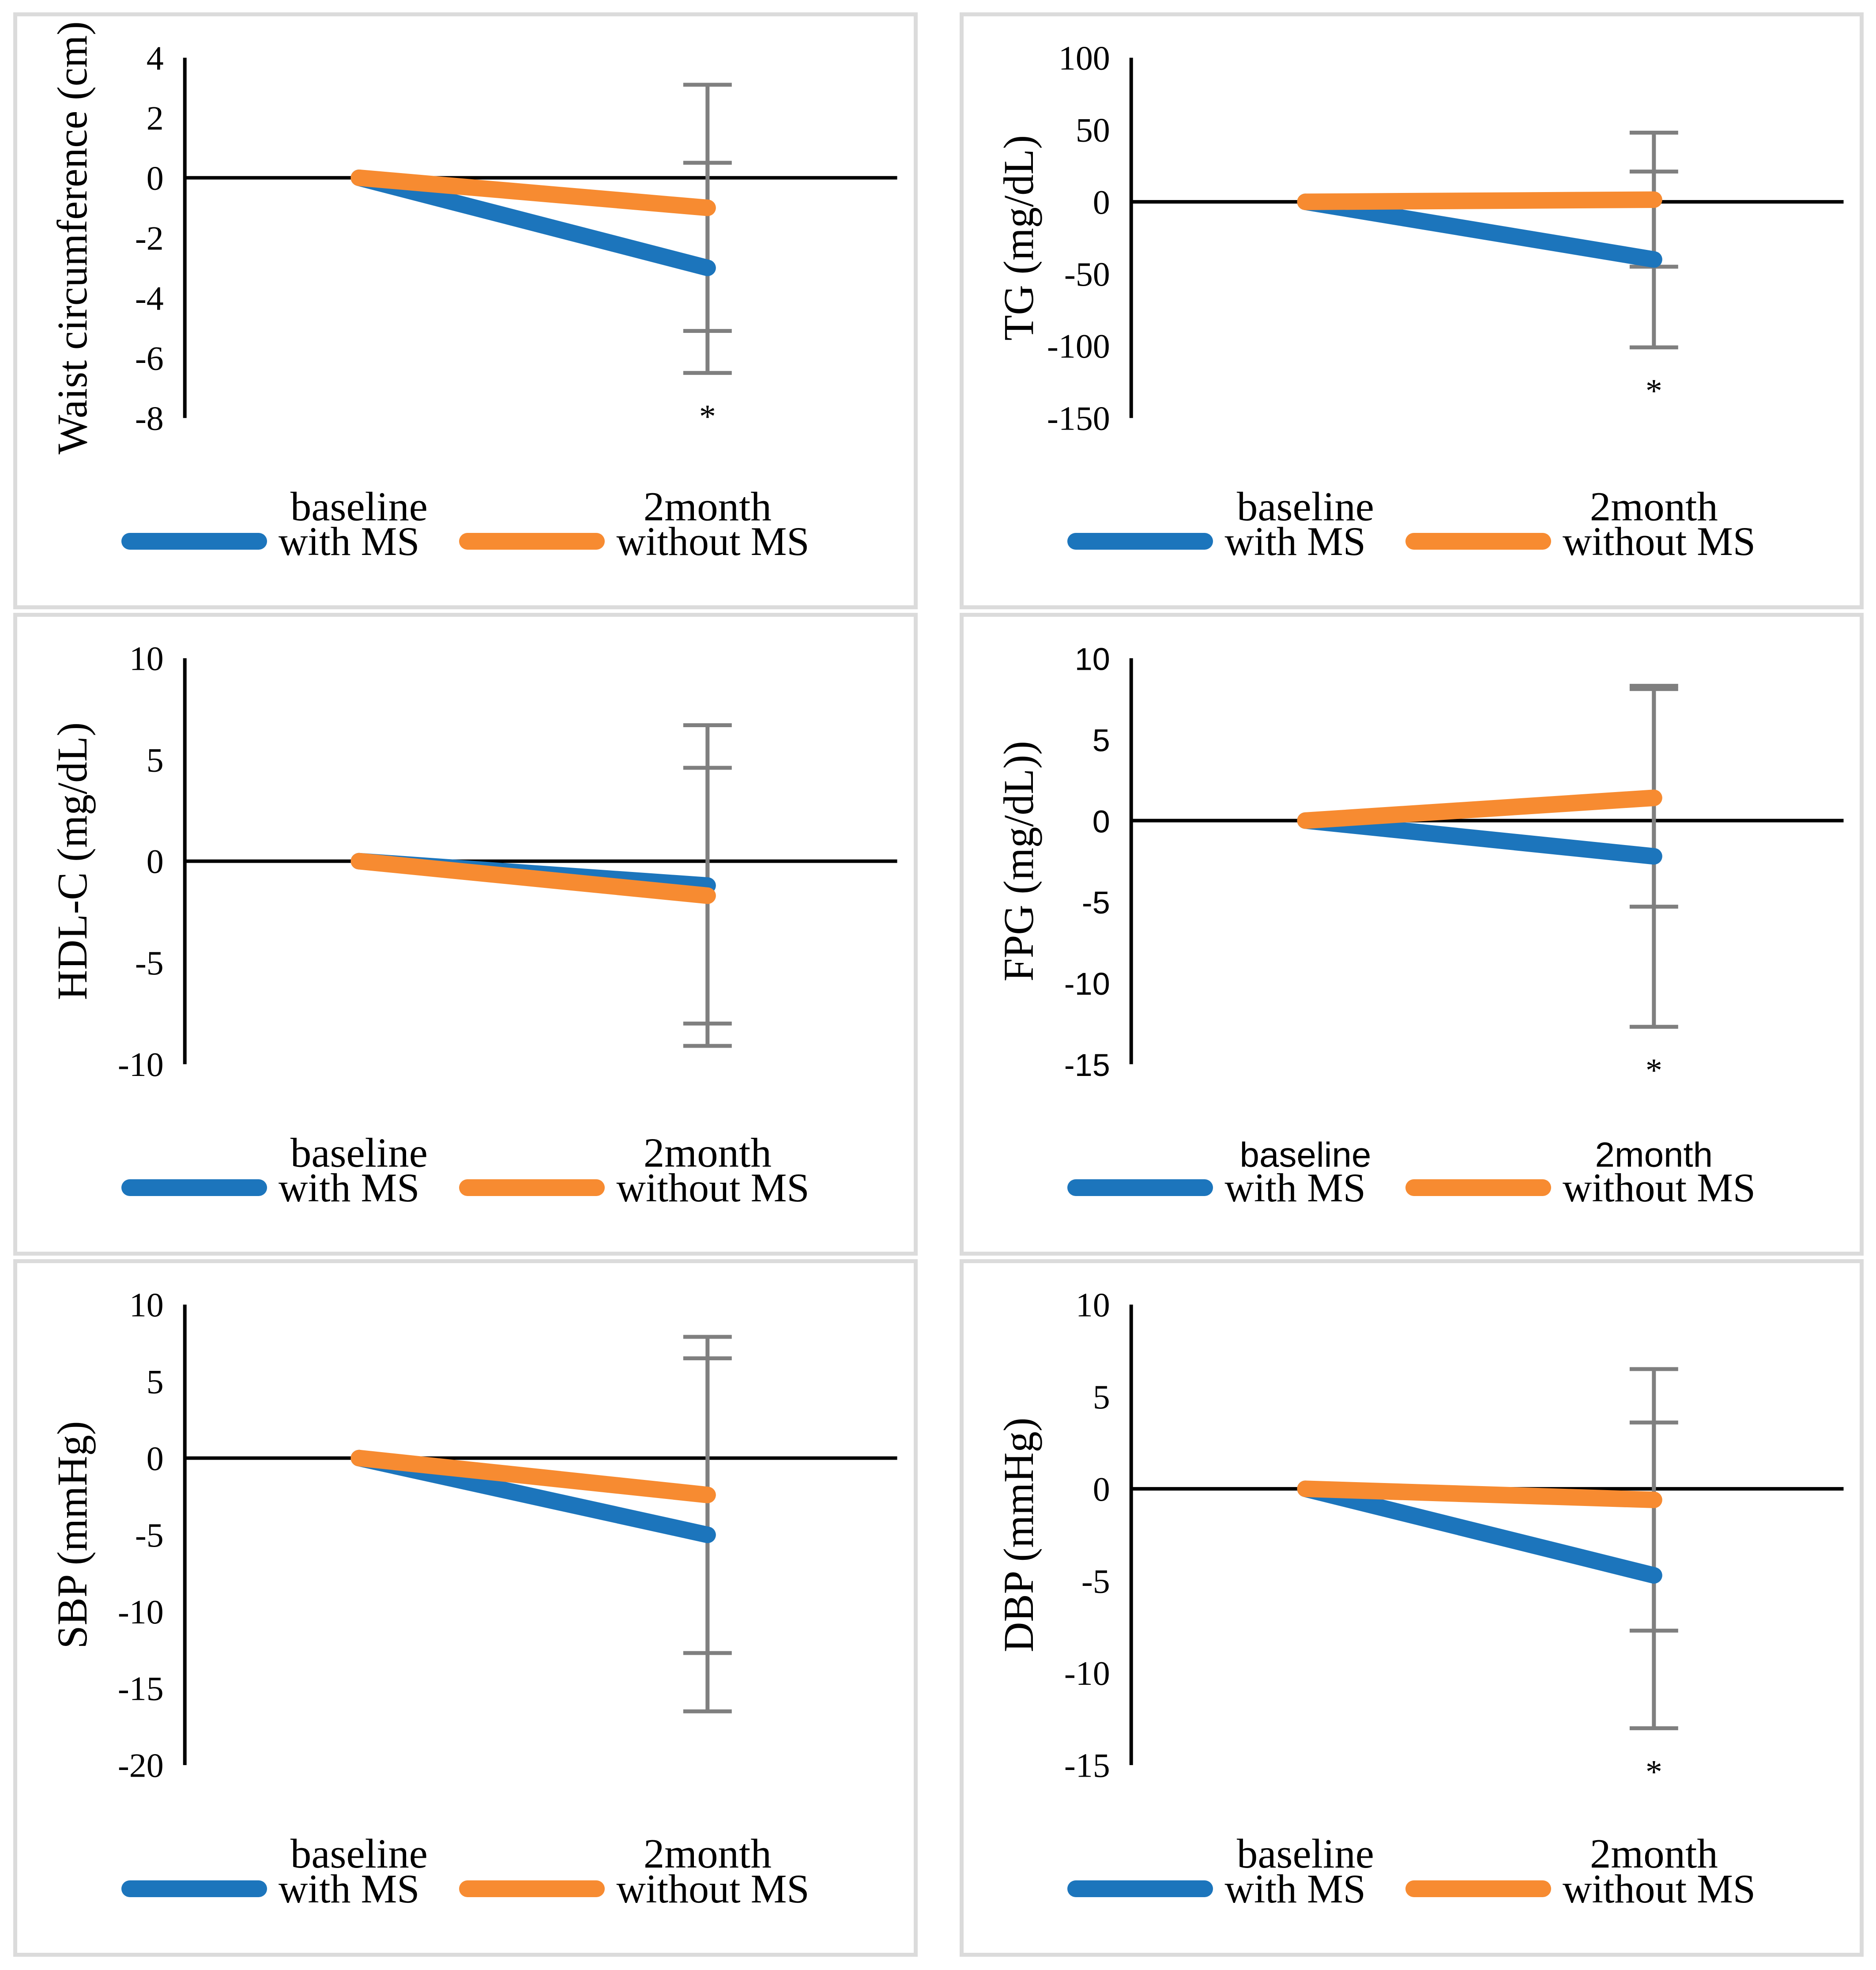 This screenshot has height=1970, width=1876. What do you see at coordinates (1019, 238) in the screenshot?
I see `y-axis-label: TG (mg/dL)` at bounding box center [1019, 238].